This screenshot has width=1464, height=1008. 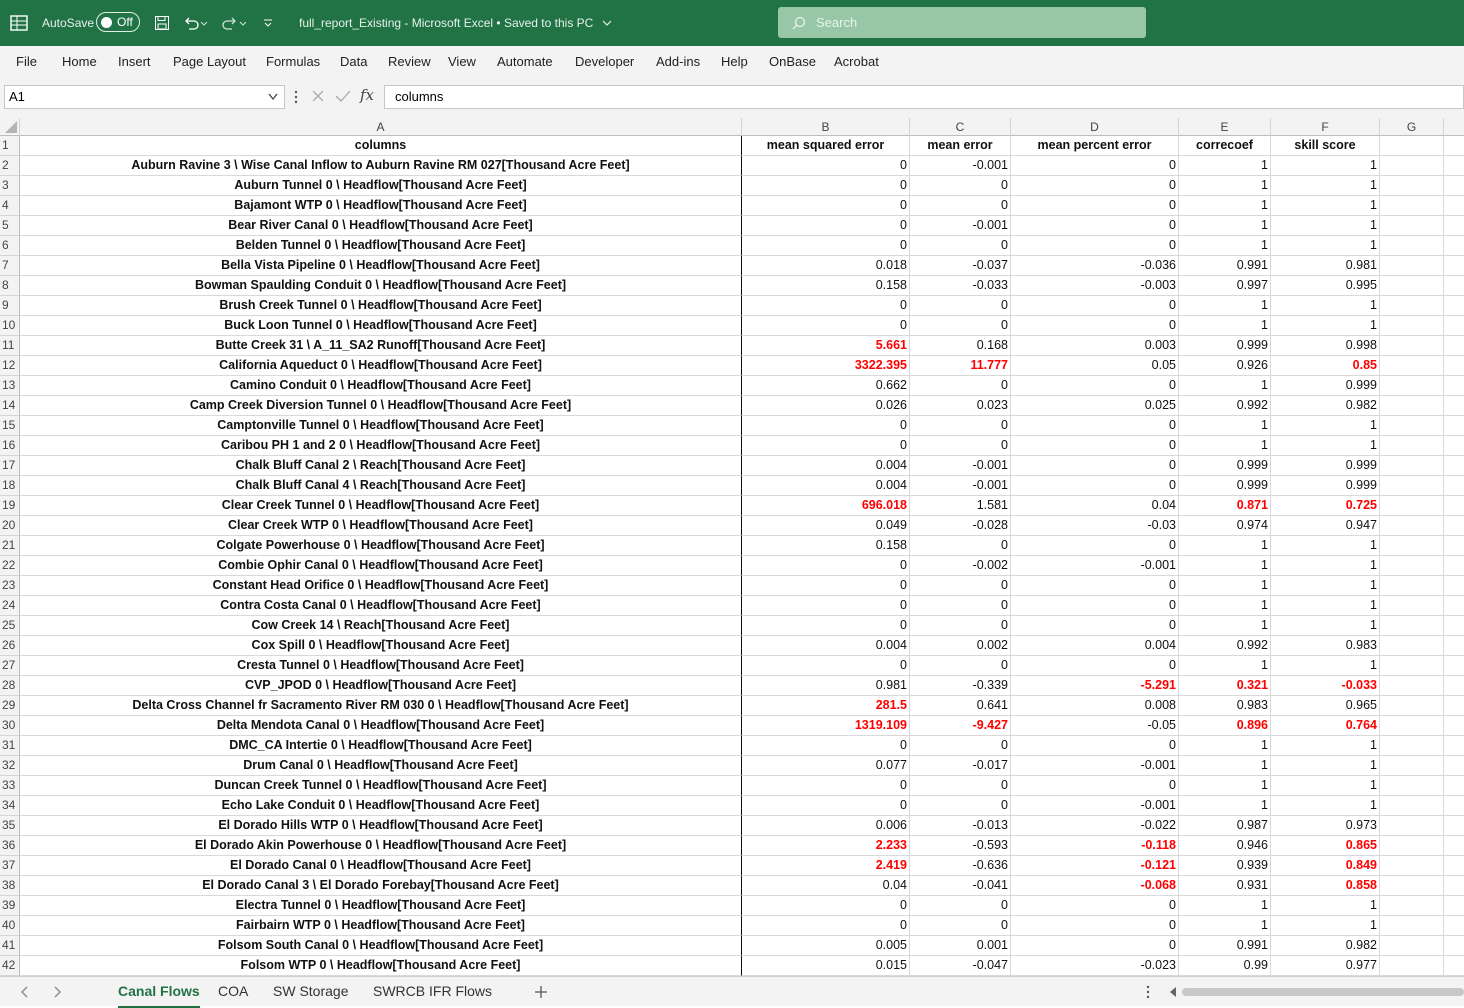 I want to click on menu-insert: Insert, so click(x=134, y=61).